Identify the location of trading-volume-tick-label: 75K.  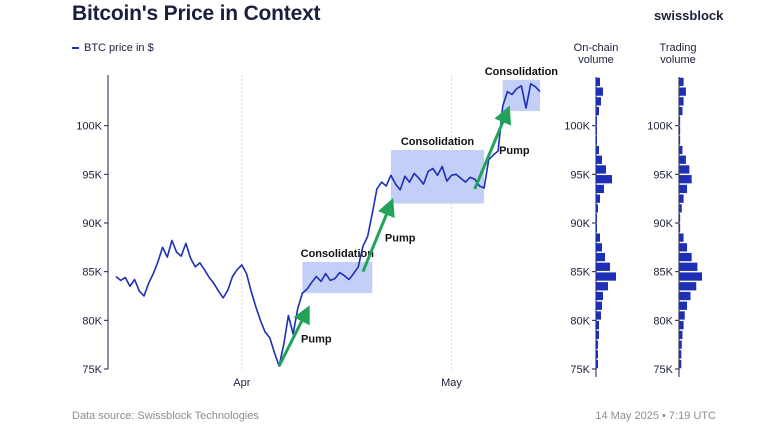
(663, 370).